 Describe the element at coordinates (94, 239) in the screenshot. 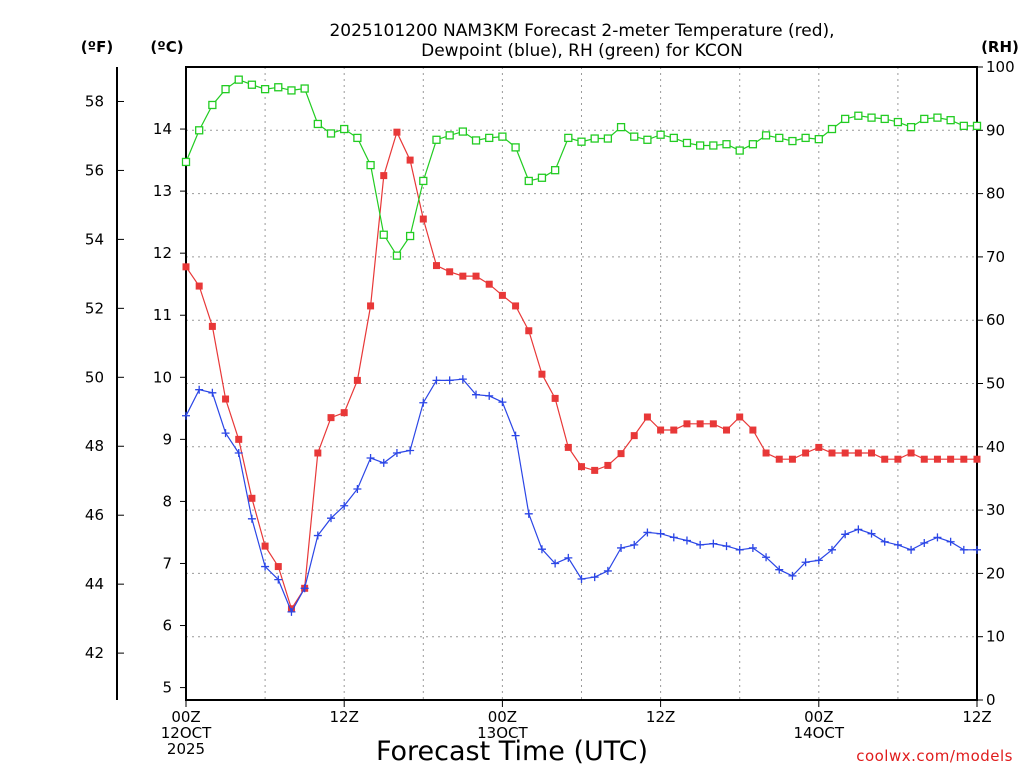

I see `fahrenheit-tick-label: 54` at that location.